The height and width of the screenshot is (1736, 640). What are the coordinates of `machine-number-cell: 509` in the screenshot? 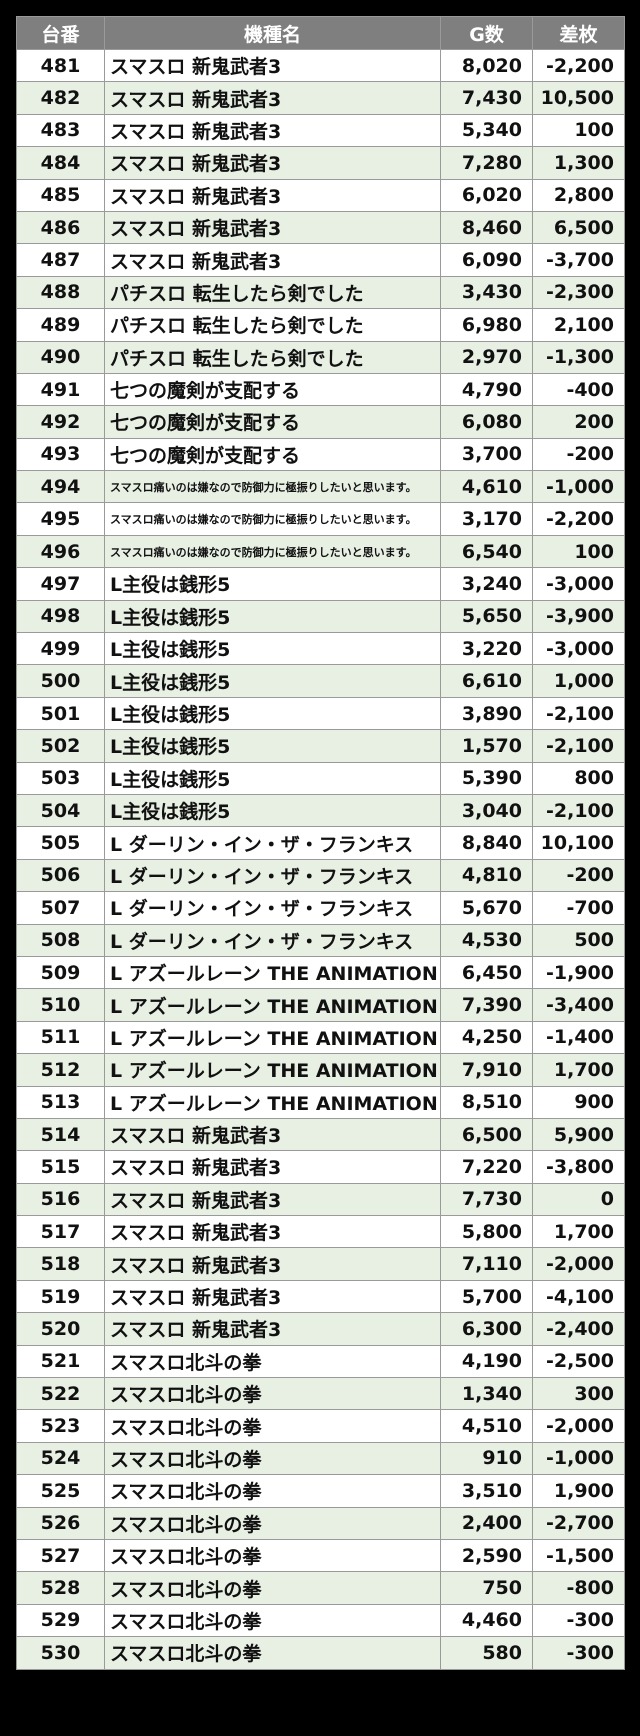 It's located at (60, 972).